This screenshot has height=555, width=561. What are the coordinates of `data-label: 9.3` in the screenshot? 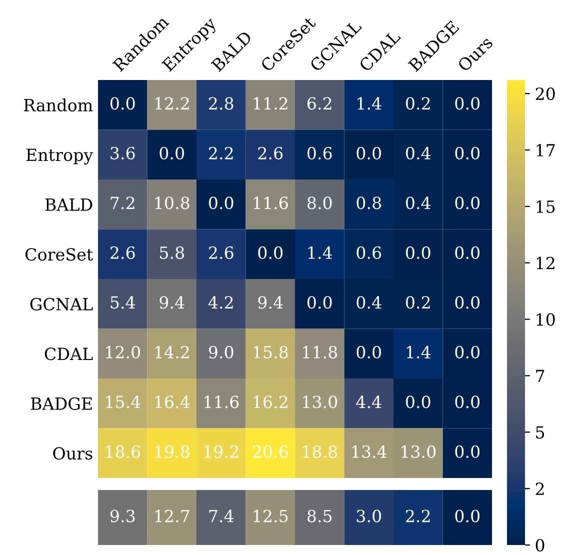 It's located at (122, 516).